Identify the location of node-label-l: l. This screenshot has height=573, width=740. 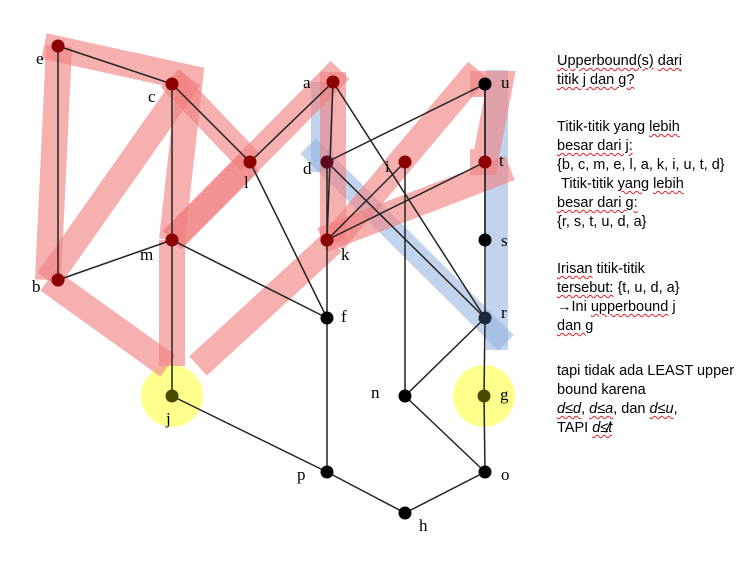
(246, 182).